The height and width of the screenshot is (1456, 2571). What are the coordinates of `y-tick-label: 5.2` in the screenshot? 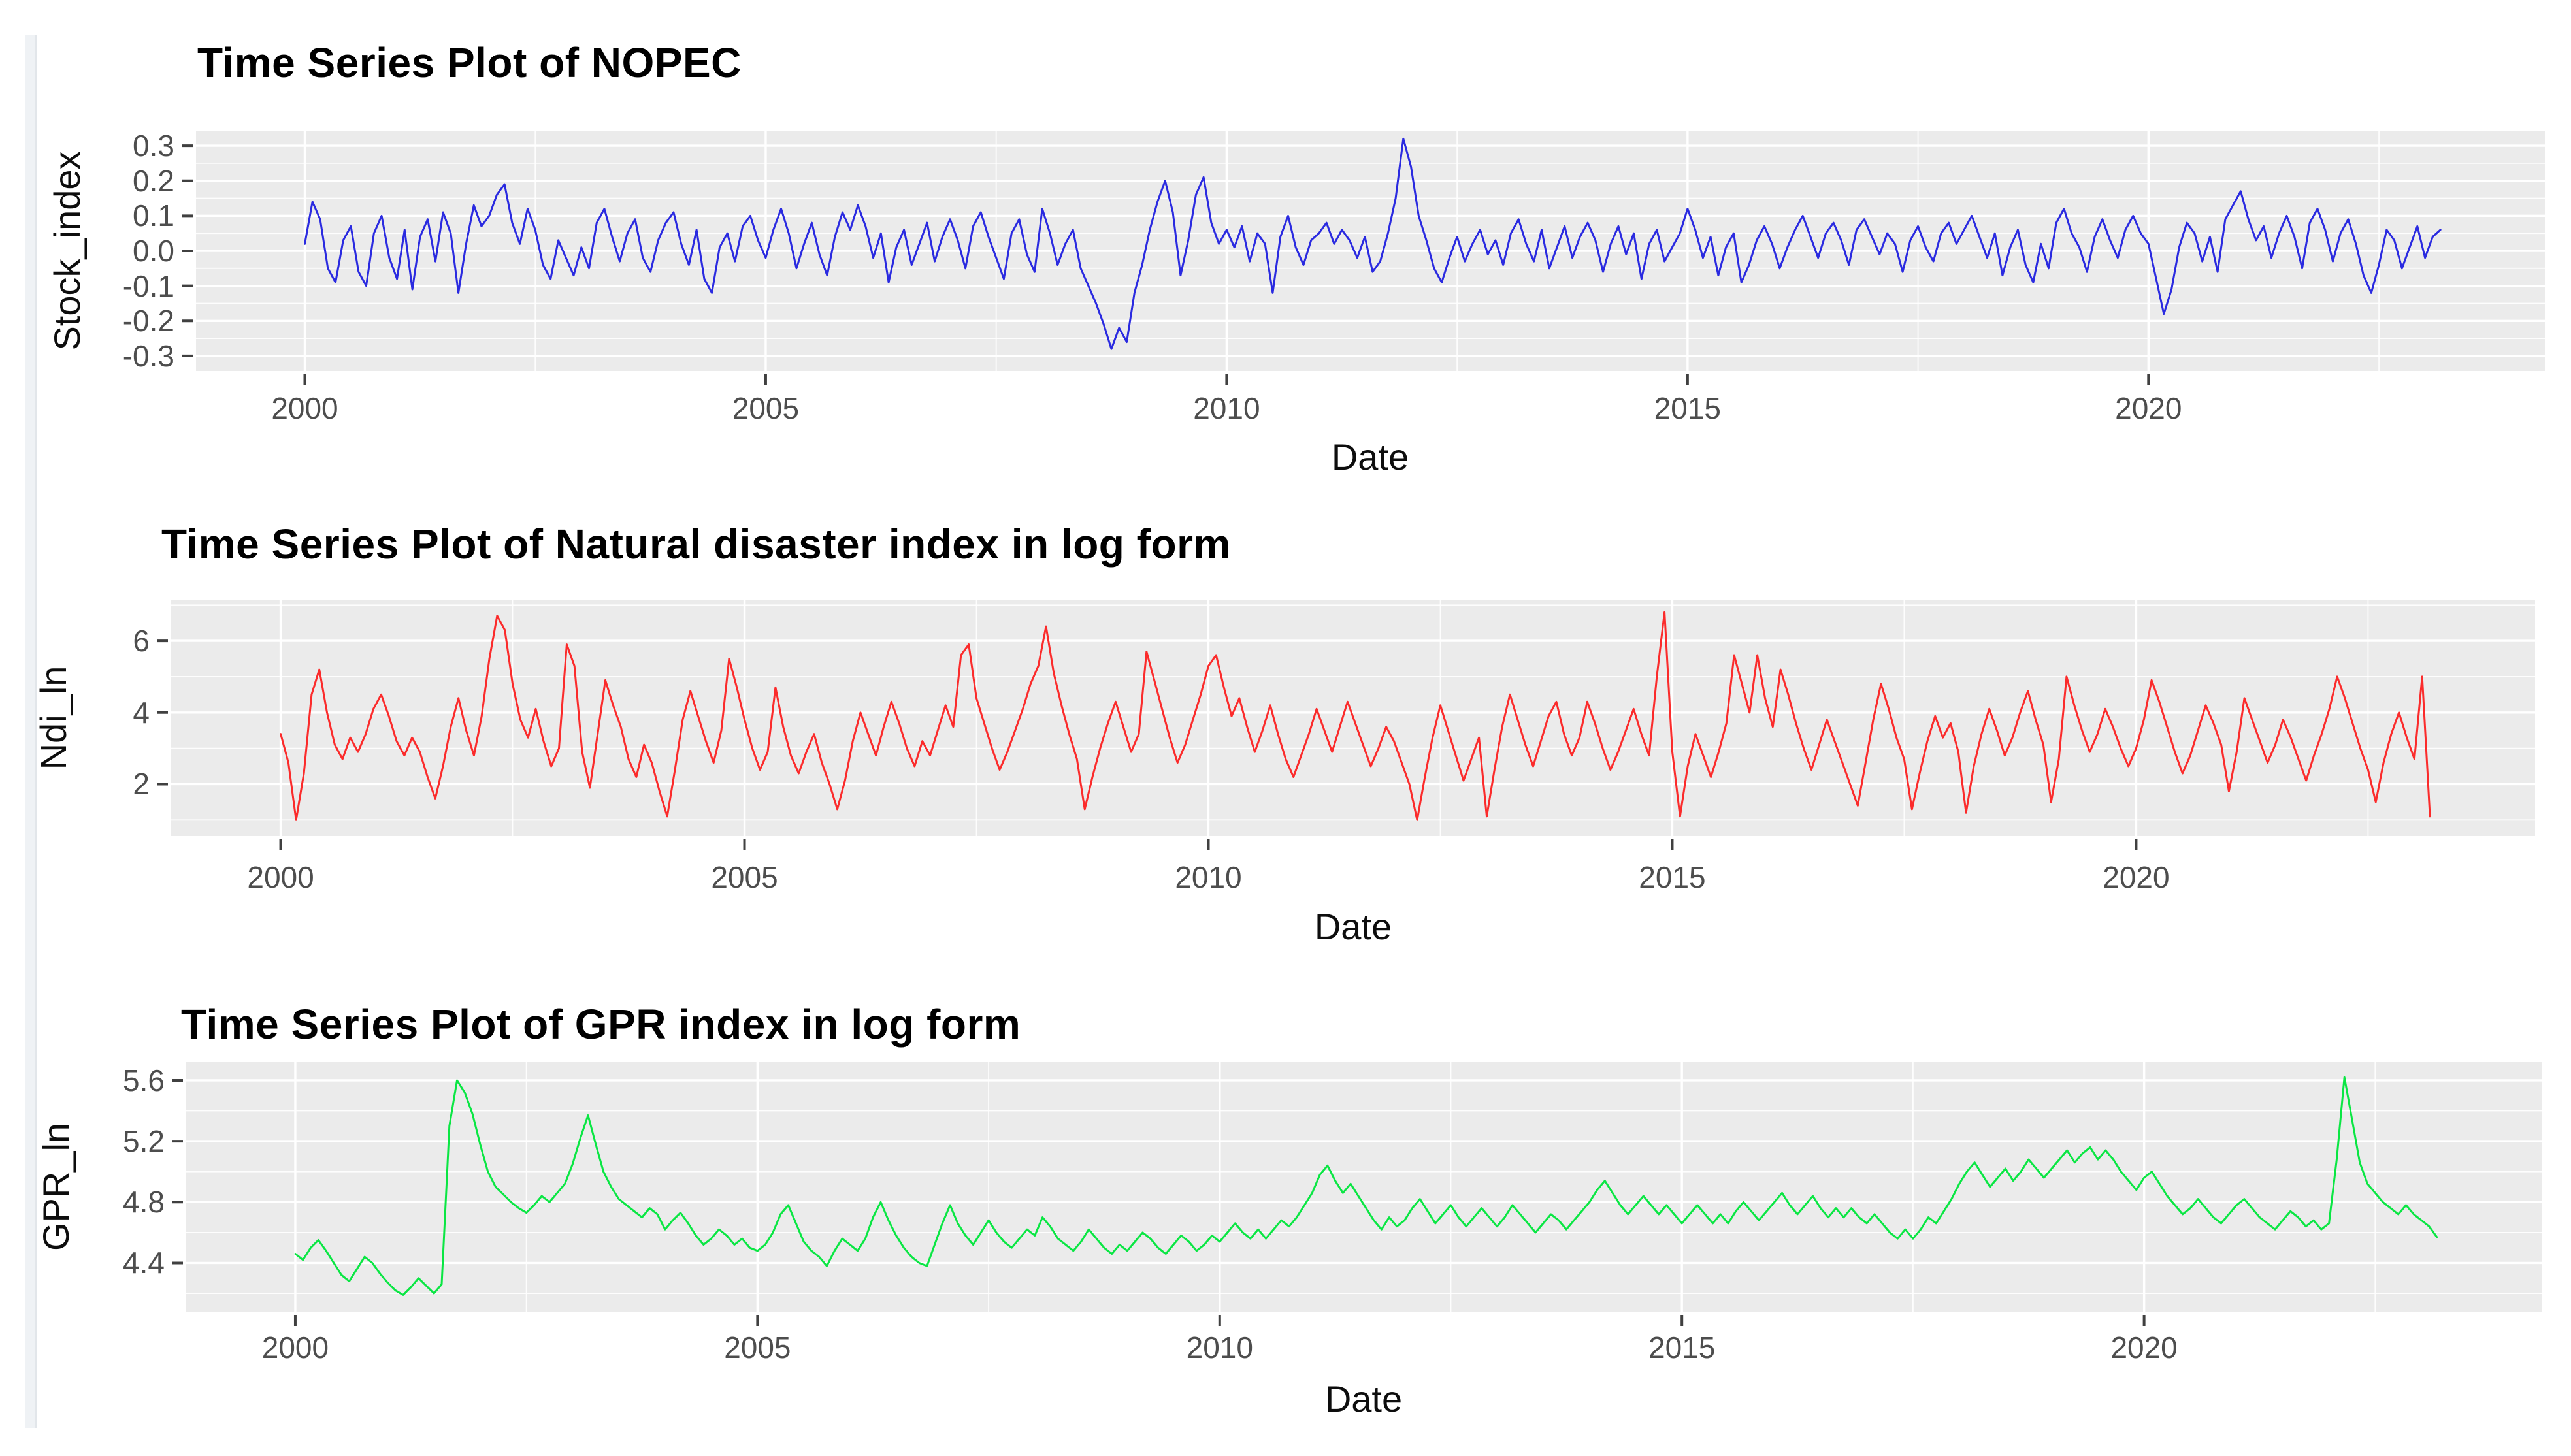 It's located at (144, 1141).